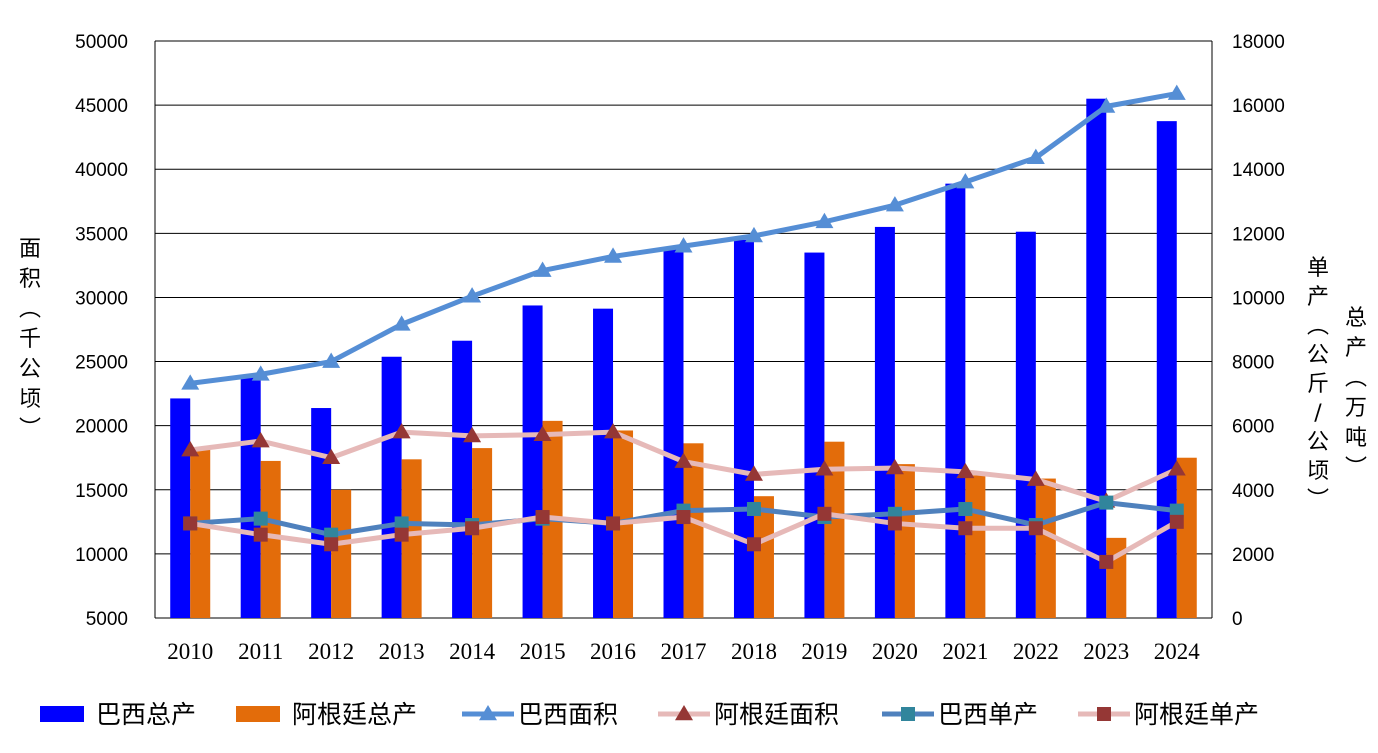  I want to click on legend-marker-巴西单产, so click(908, 714).